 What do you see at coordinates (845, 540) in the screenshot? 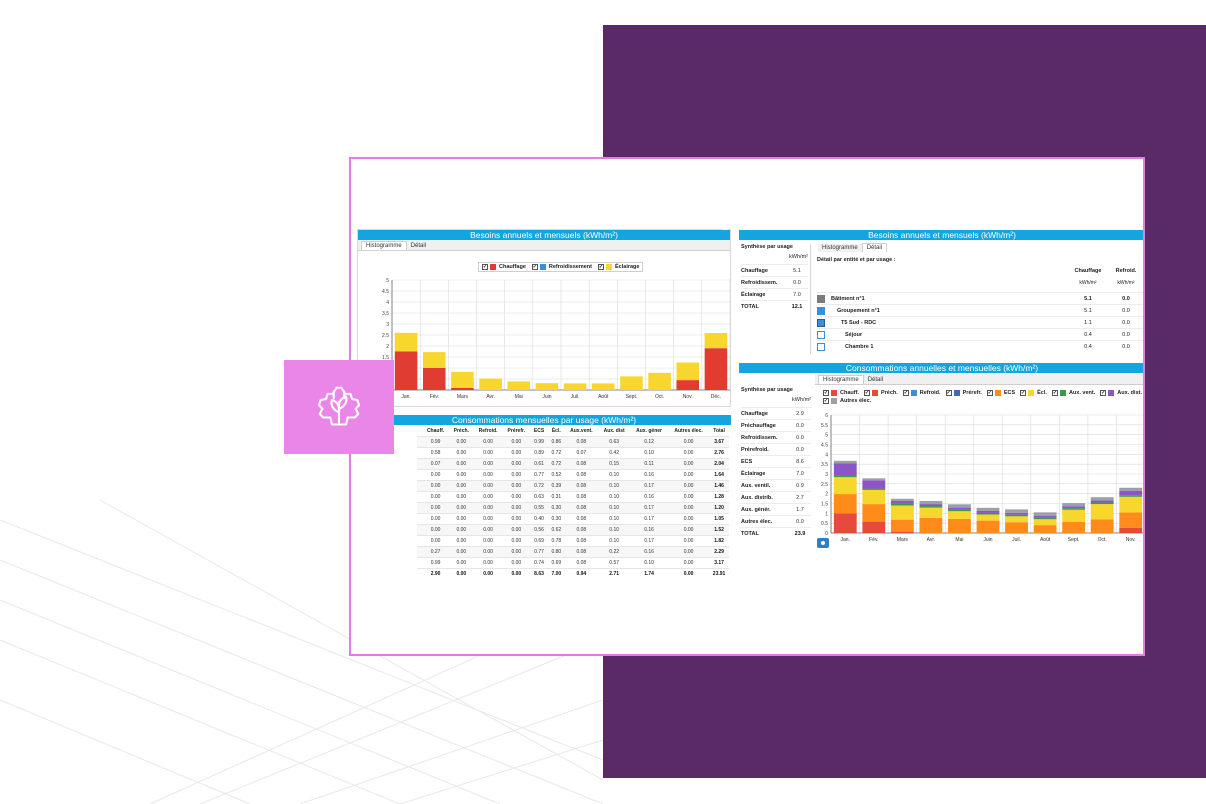
I see `x-tick-label: Jan.` at bounding box center [845, 540].